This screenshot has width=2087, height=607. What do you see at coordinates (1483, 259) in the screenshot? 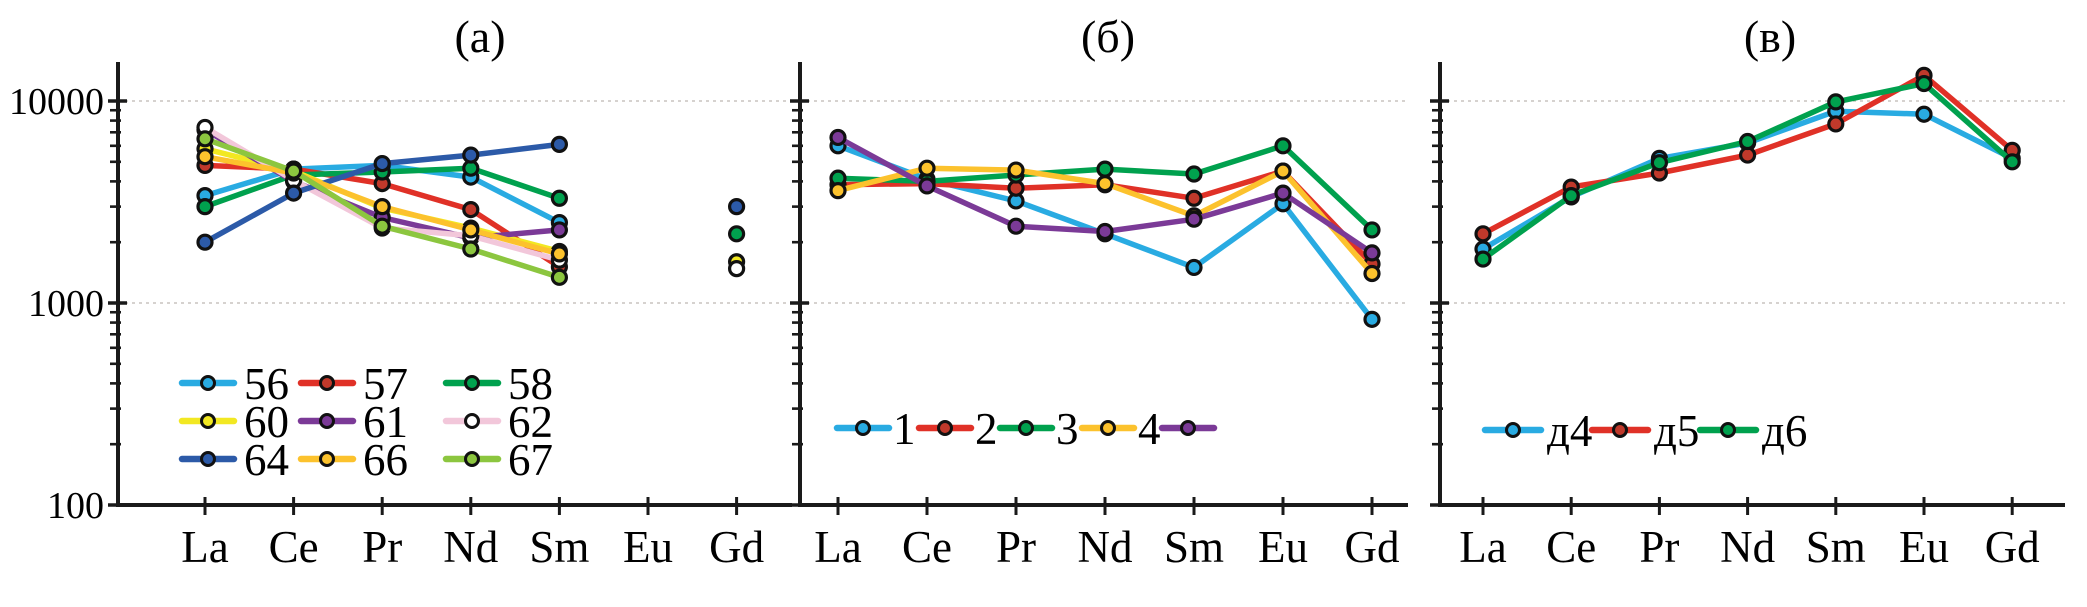
I see `series-d6-marker-La` at bounding box center [1483, 259].